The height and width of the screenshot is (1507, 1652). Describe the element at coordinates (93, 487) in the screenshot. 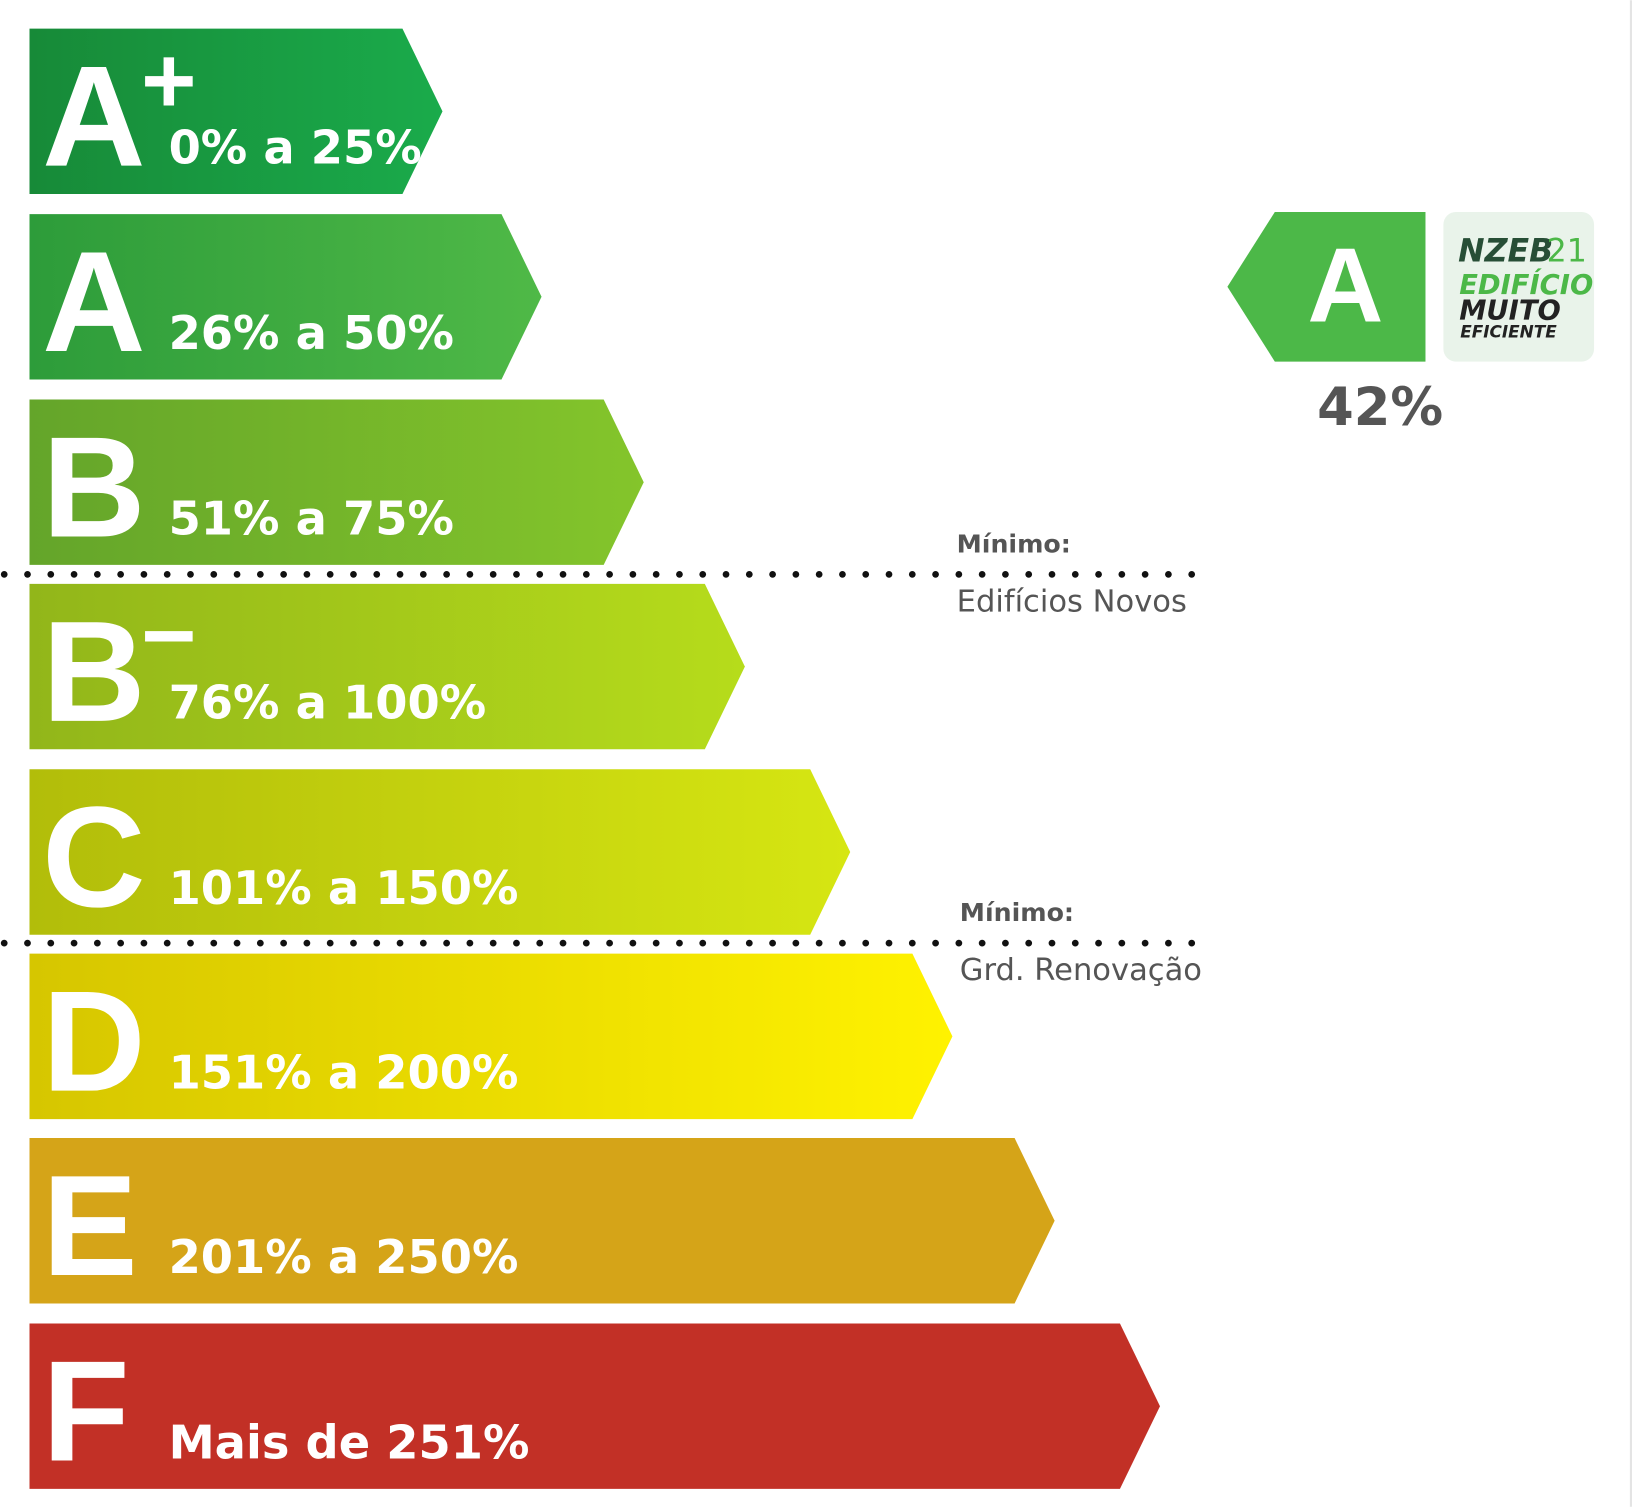

I see `class-letter: B` at that location.